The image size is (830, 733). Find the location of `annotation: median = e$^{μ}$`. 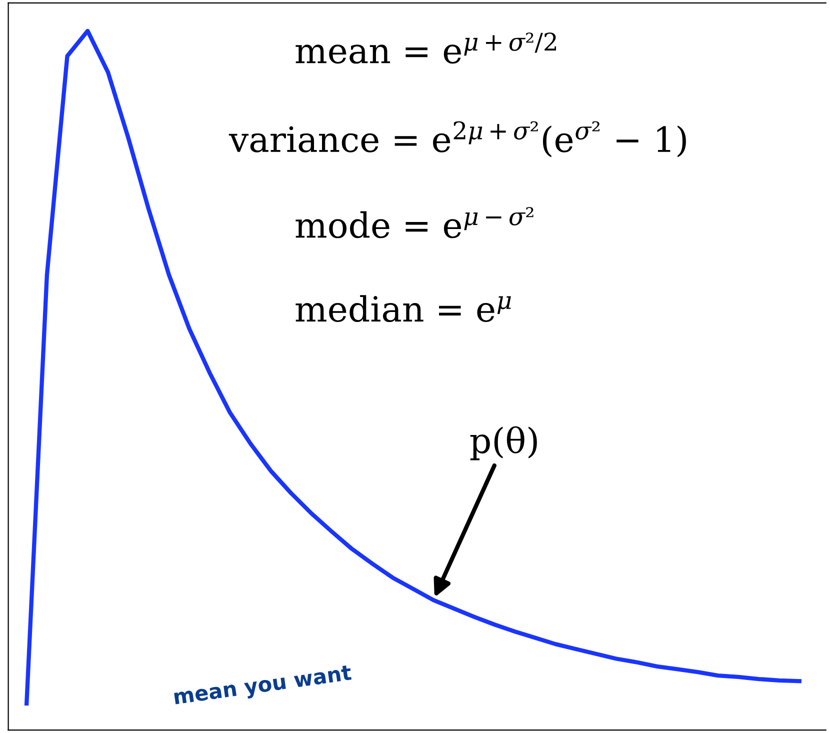

annotation: median = e$^{μ}$ is located at coordinates (403, 308).